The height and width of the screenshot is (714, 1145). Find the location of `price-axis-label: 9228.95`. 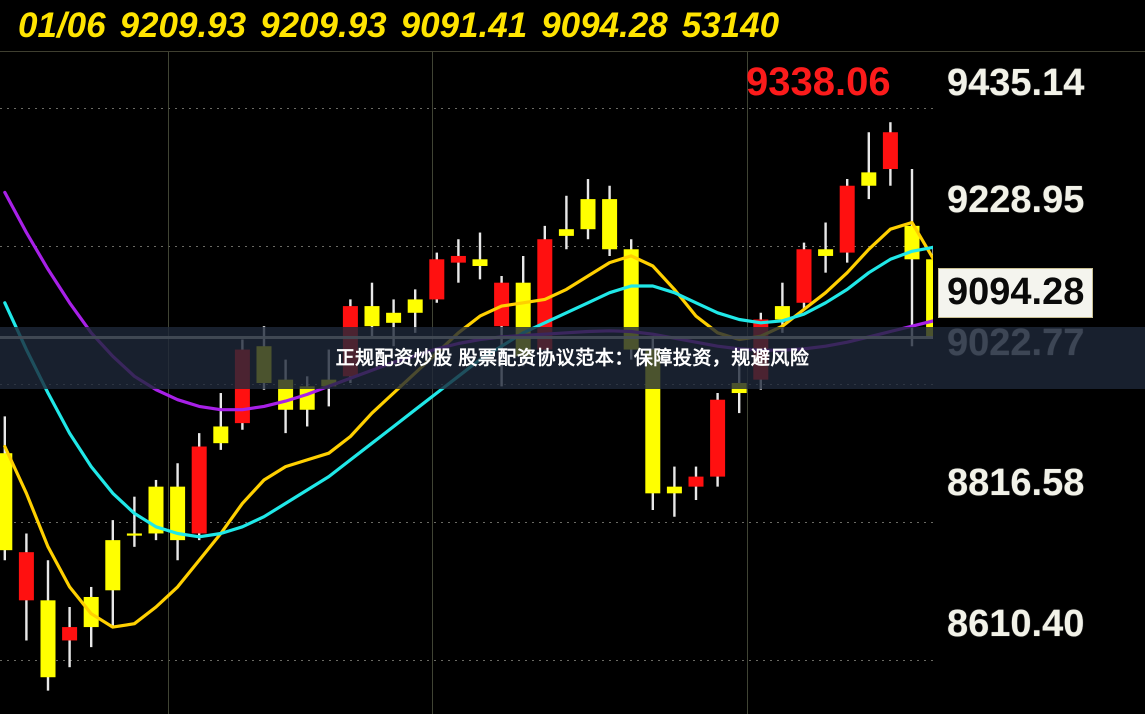

price-axis-label: 9228.95 is located at coordinates (1016, 200).